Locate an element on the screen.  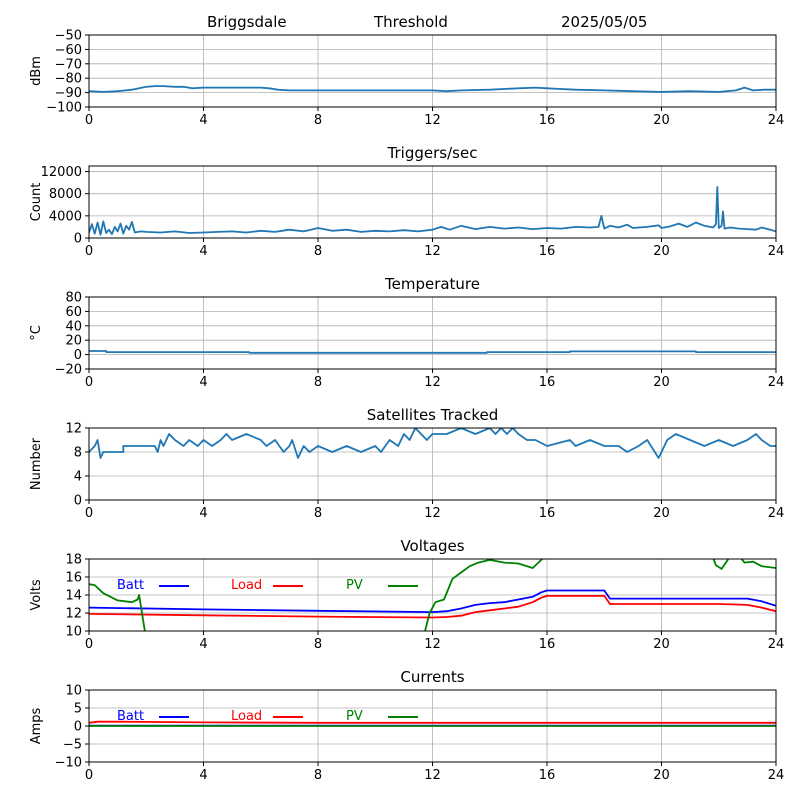
y-tick-label: 5 is located at coordinates (78, 709).